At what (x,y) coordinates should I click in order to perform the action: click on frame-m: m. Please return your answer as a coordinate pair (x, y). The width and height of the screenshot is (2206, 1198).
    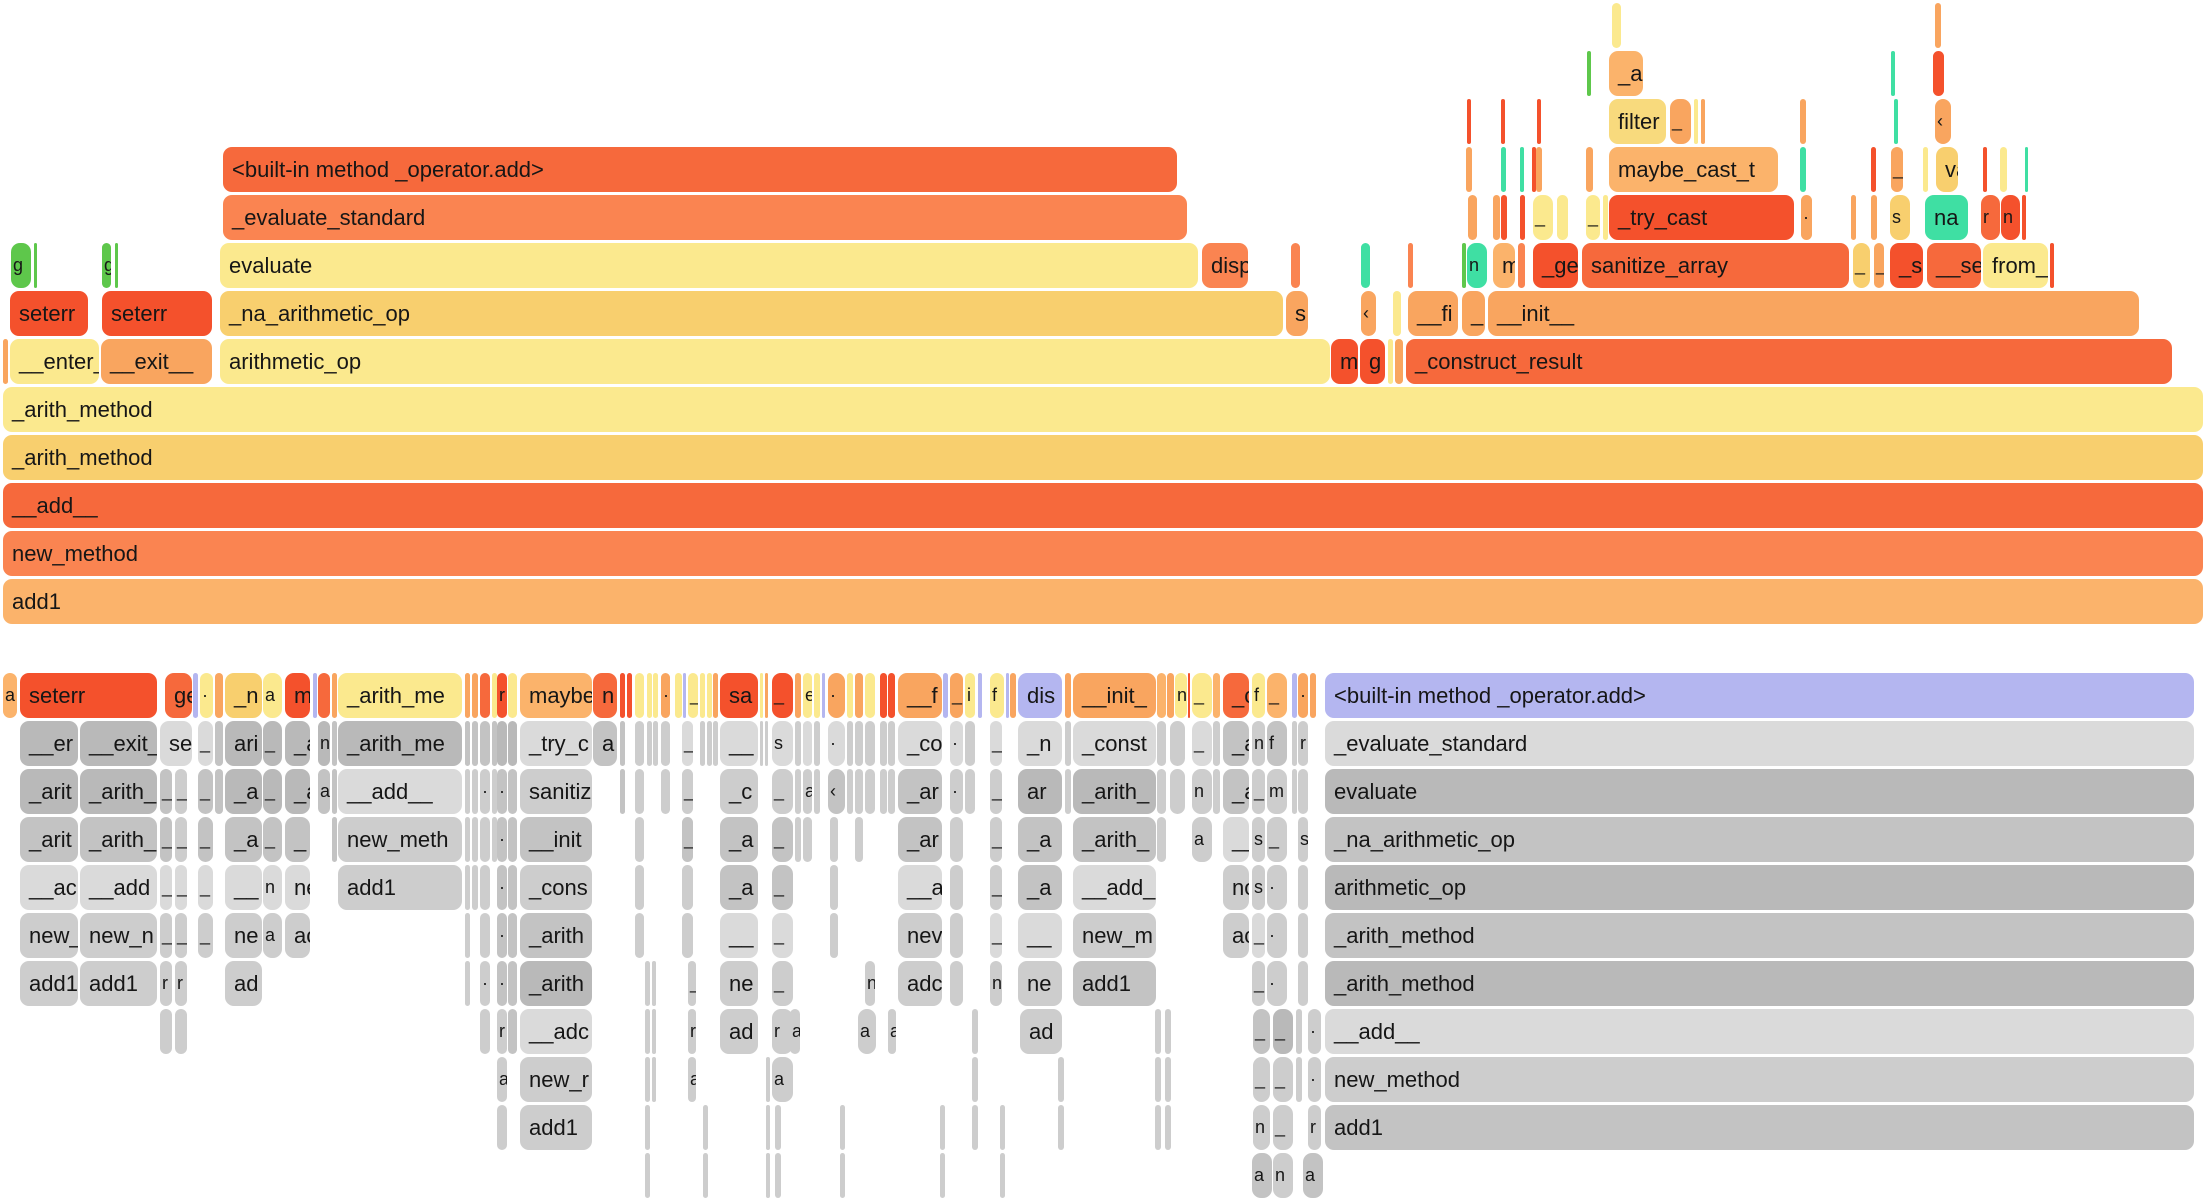
    Looking at the image, I should click on (1504, 265).